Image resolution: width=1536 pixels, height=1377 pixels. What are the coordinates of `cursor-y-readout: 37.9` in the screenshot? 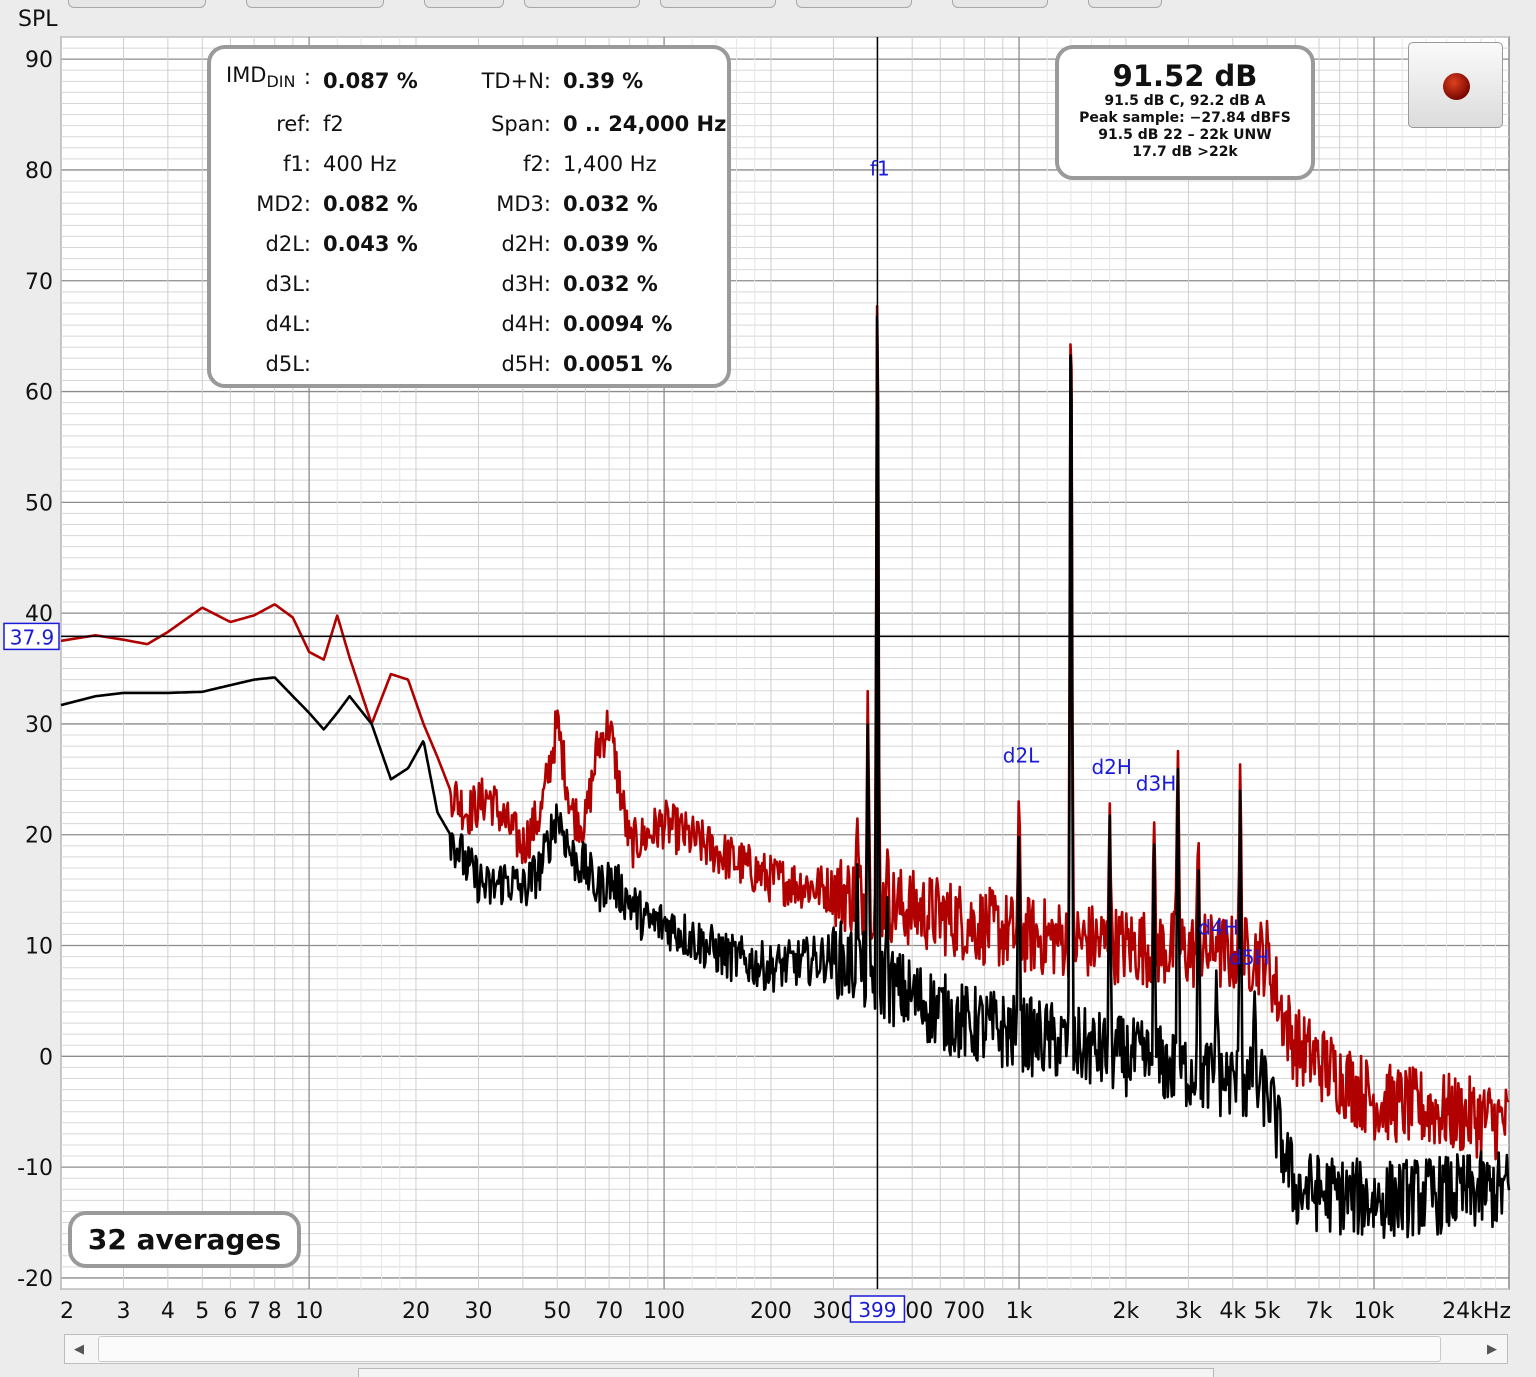 It's located at (32, 637).